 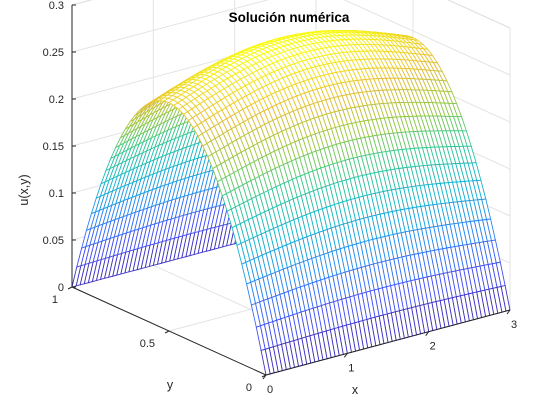 I want to click on z-tick-label: 0.2, so click(x=56, y=100).